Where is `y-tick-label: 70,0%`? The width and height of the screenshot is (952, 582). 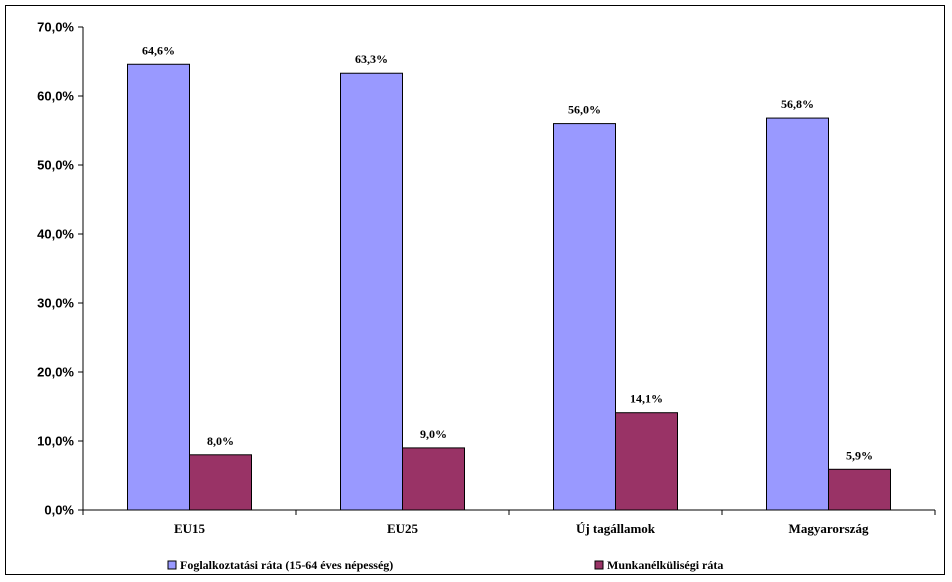
y-tick-label: 70,0% is located at coordinates (55, 27).